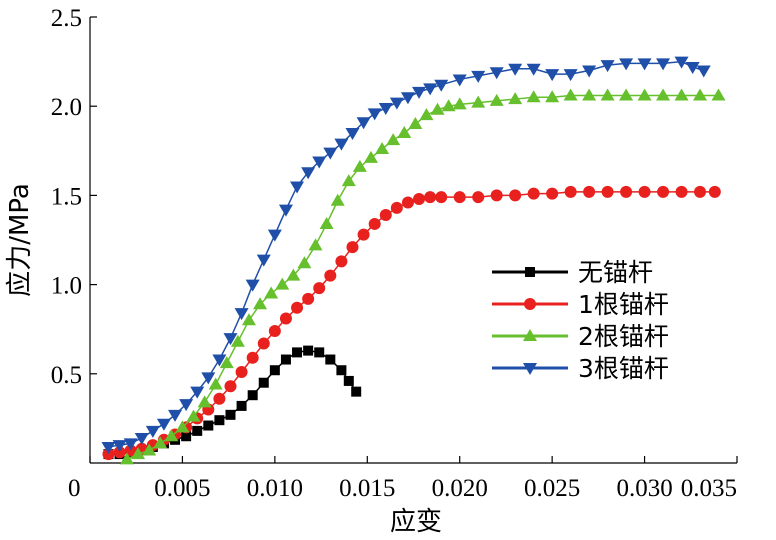  Describe the element at coordinates (623, 304) in the screenshot. I see `legend-label: 1根锚杆` at that location.